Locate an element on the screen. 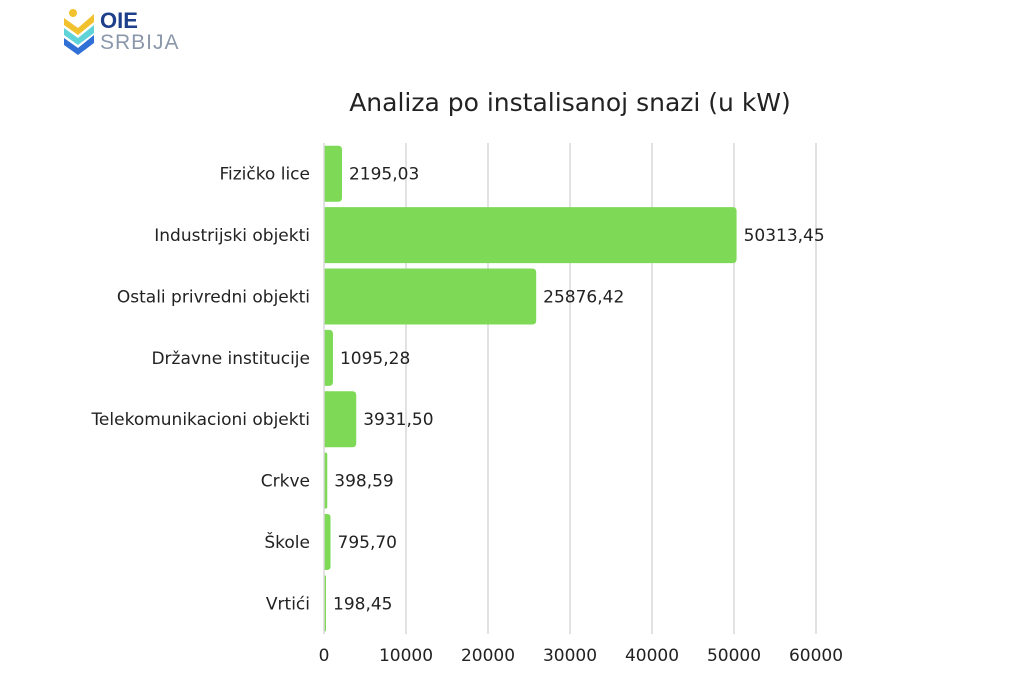  data-label: 3931,50 is located at coordinates (398, 420).